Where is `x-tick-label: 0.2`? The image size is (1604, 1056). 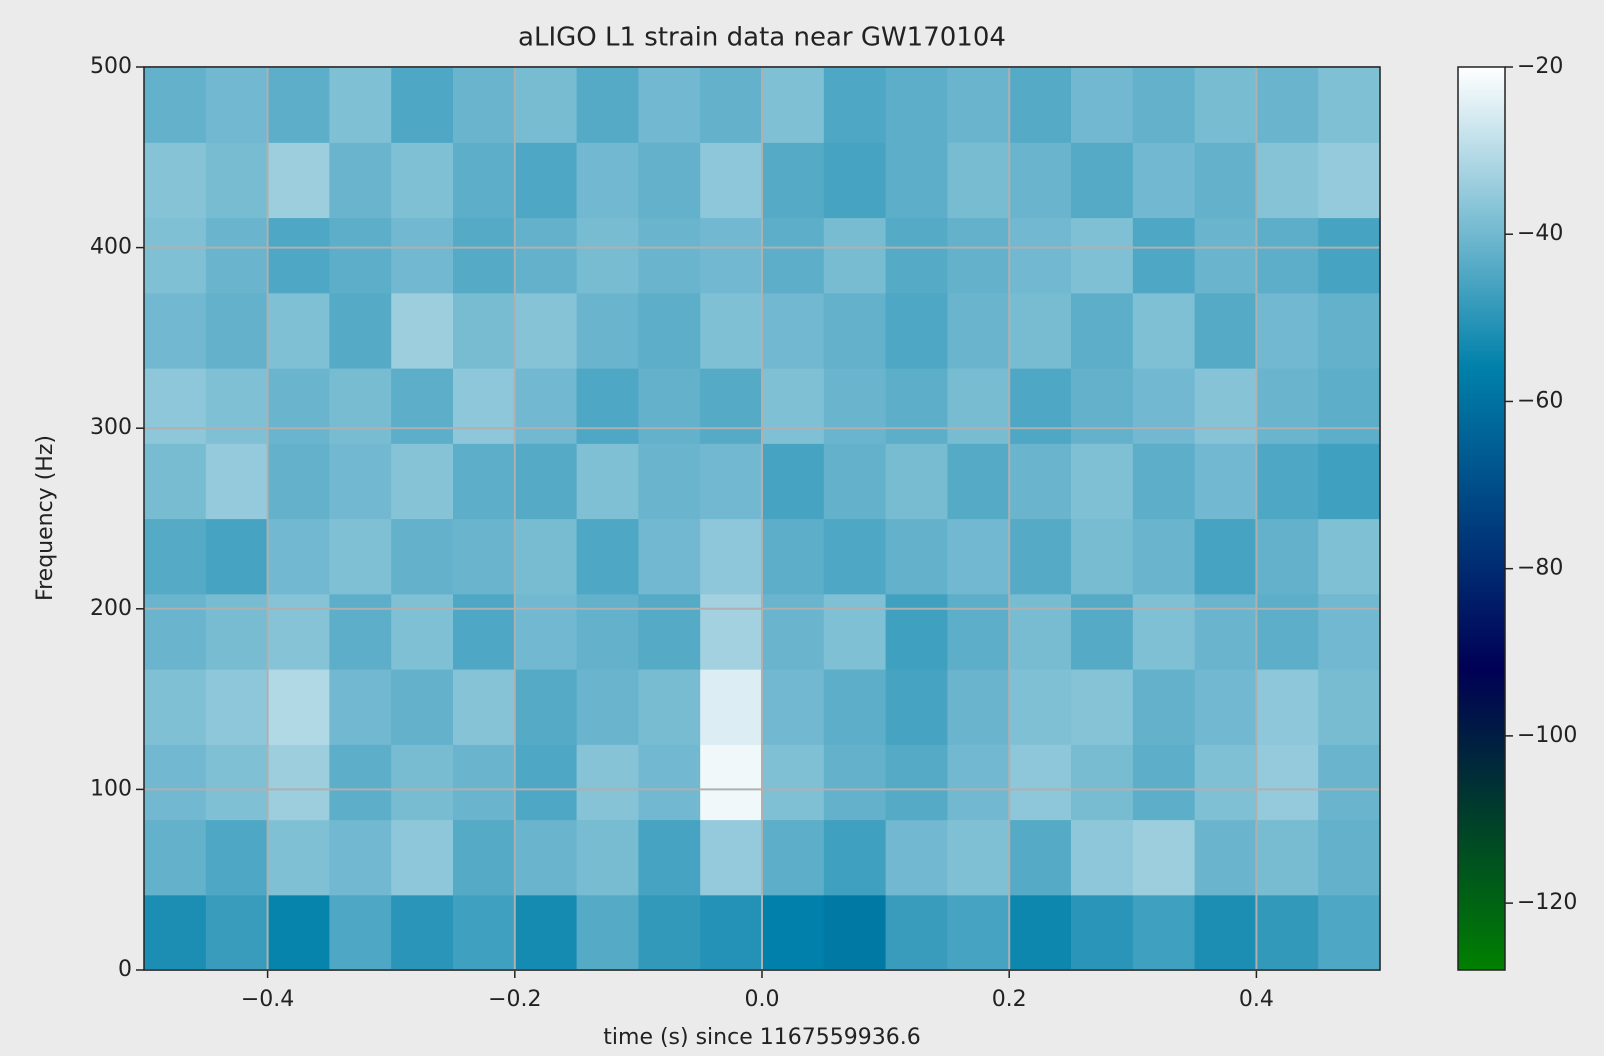 x-tick-label: 0.2 is located at coordinates (1009, 999).